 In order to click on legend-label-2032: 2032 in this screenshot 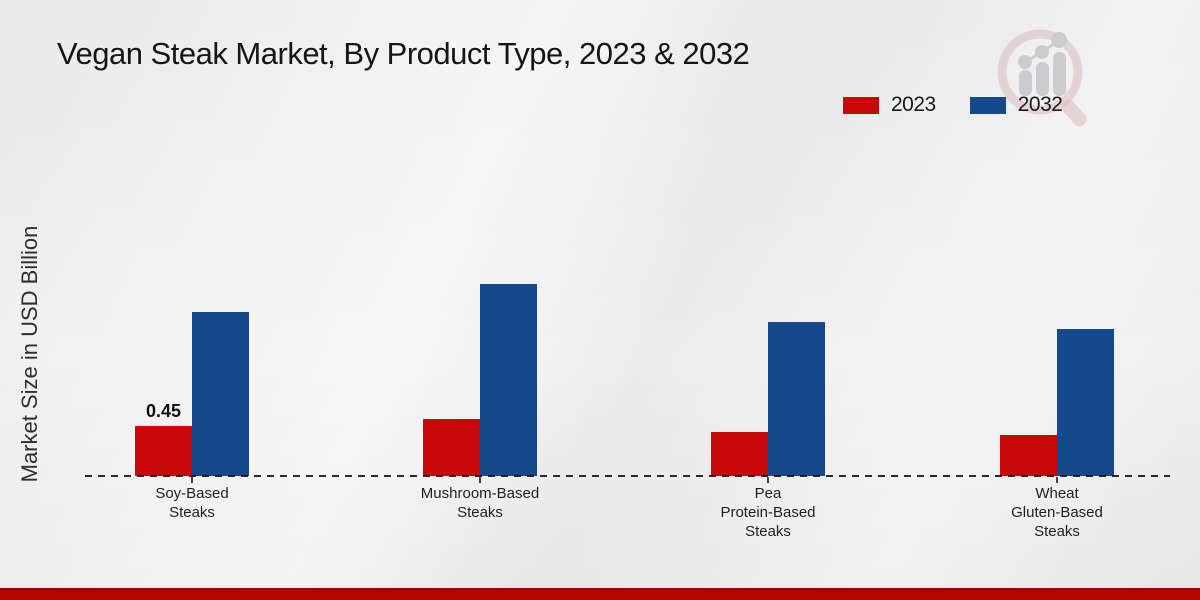, I will do `click(1040, 104)`.